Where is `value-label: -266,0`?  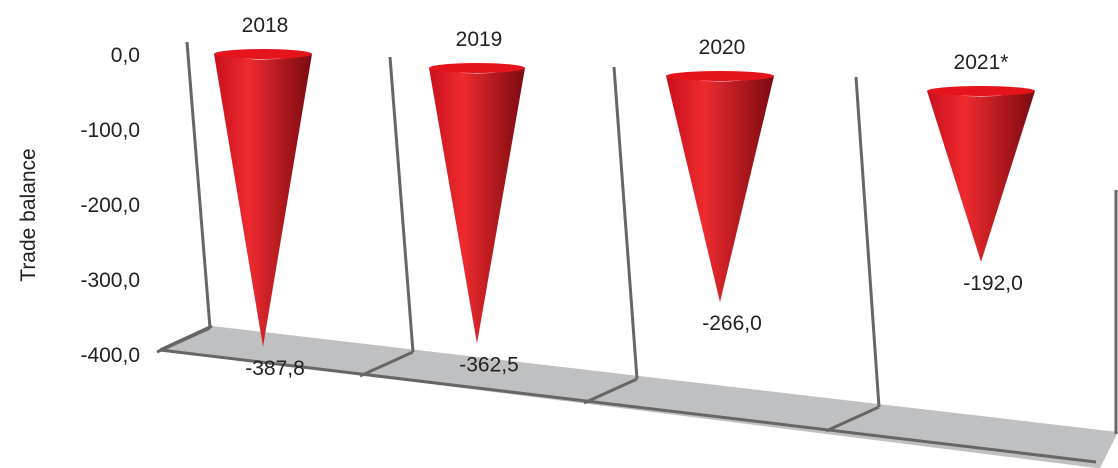
value-label: -266,0 is located at coordinates (732, 323).